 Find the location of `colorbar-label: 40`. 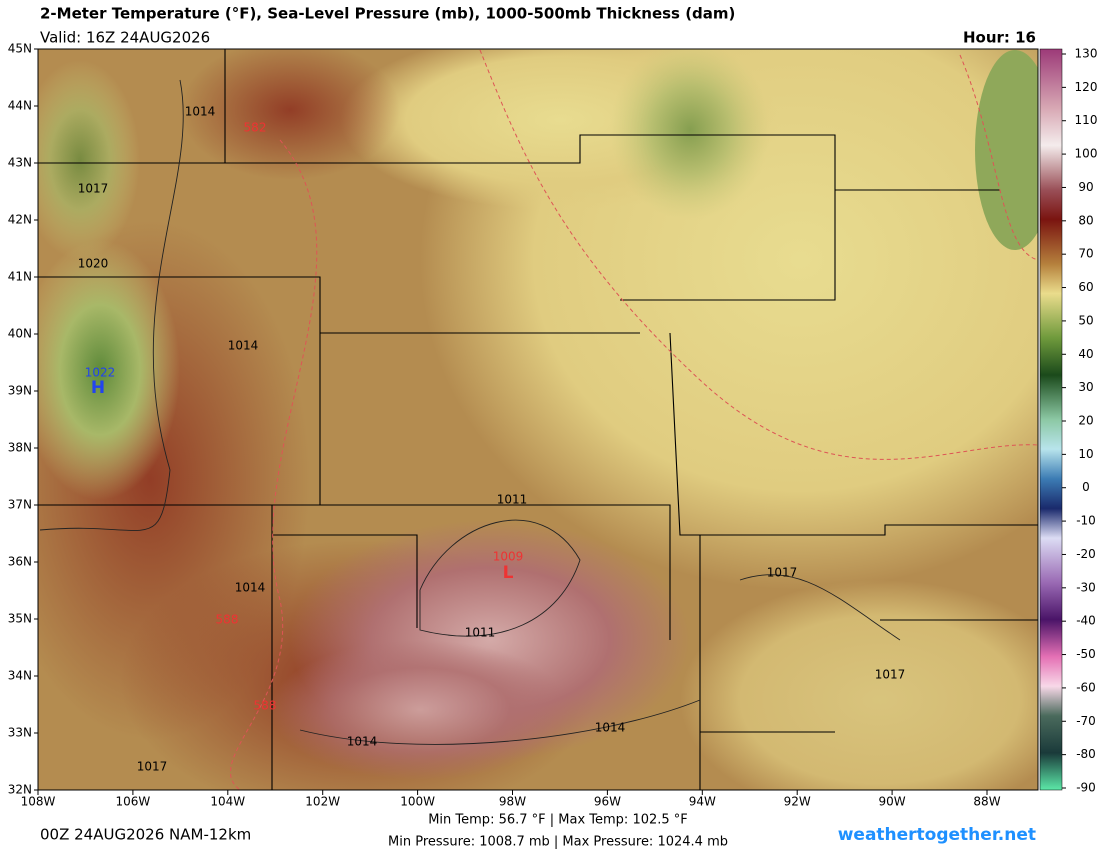

colorbar-label: 40 is located at coordinates (1085, 354).